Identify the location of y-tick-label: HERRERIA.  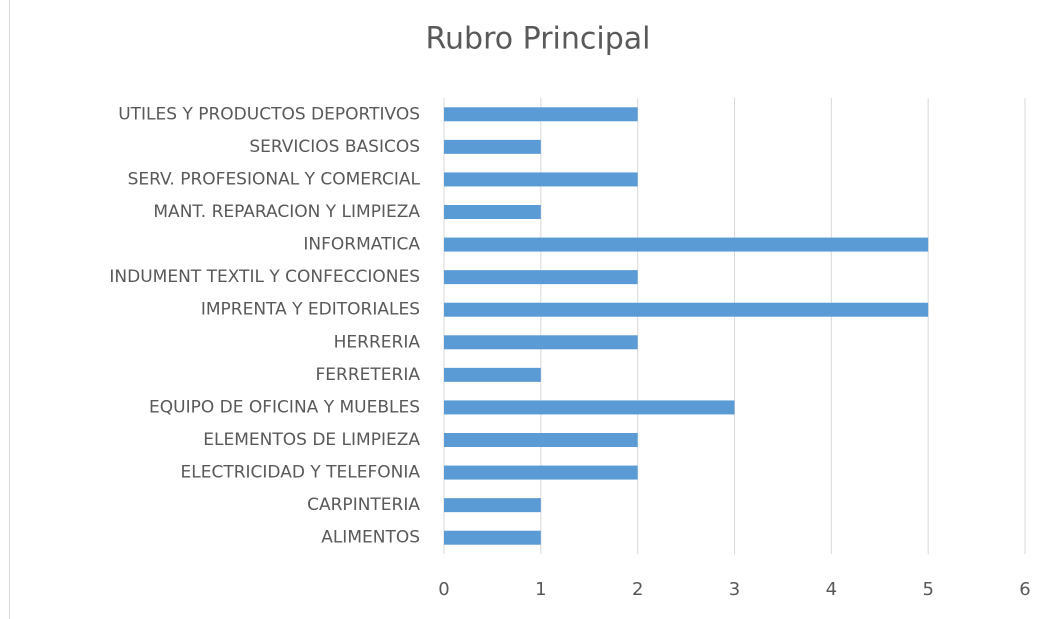
(377, 342).